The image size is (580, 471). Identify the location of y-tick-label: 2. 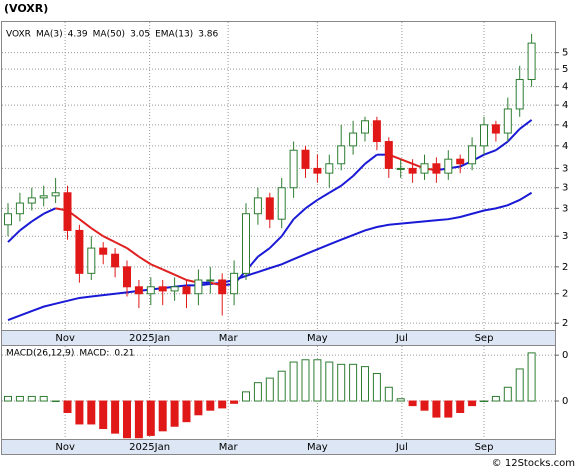
(565, 323).